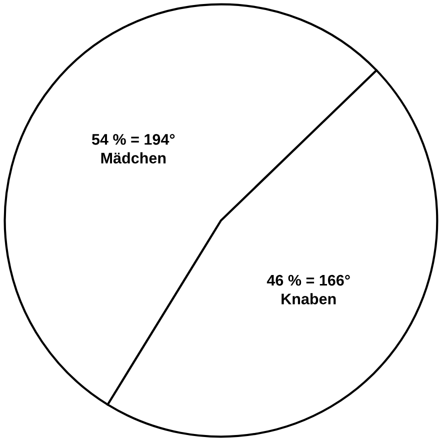 The image size is (442, 441). What do you see at coordinates (308, 280) in the screenshot?
I see `data-label: 46 % = 166°` at bounding box center [308, 280].